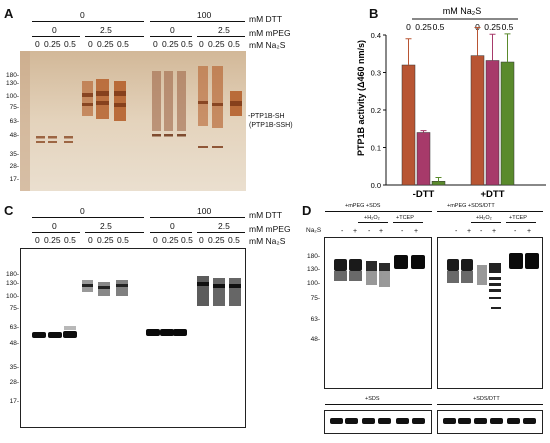 The width and height of the screenshot is (550, 443). Describe the element at coordinates (271, 125) in the screenshot. I see `ptp1b-ssh-label: (PTP1B-SSH)` at that location.